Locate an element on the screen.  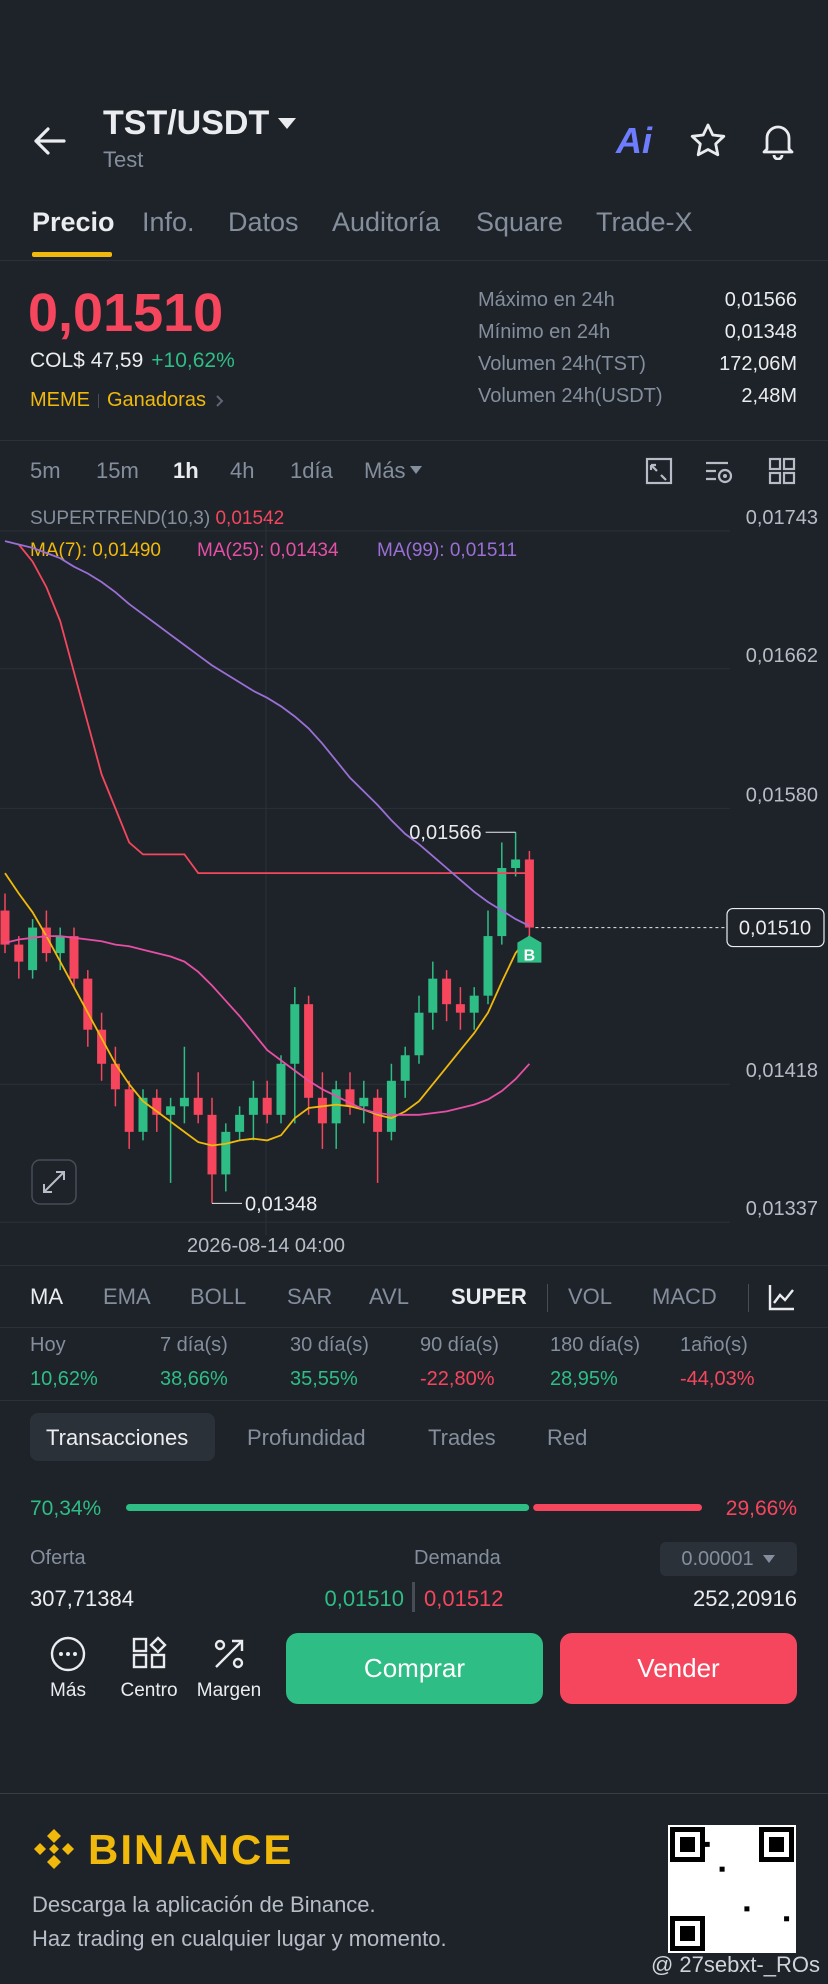
period-change: 10,62% is located at coordinates (64, 1379).